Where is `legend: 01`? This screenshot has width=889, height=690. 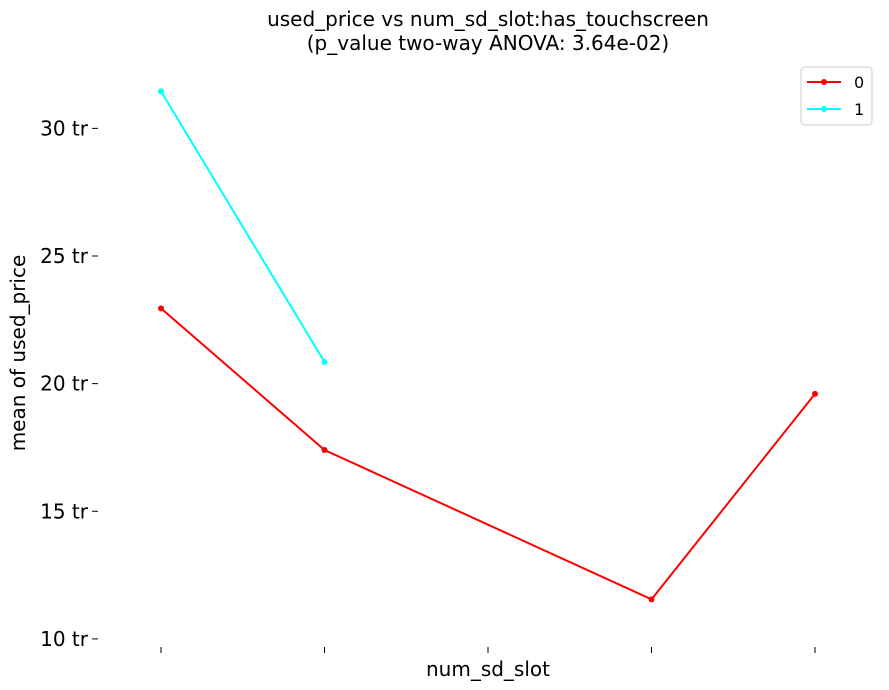
legend: 01 is located at coordinates (836, 96).